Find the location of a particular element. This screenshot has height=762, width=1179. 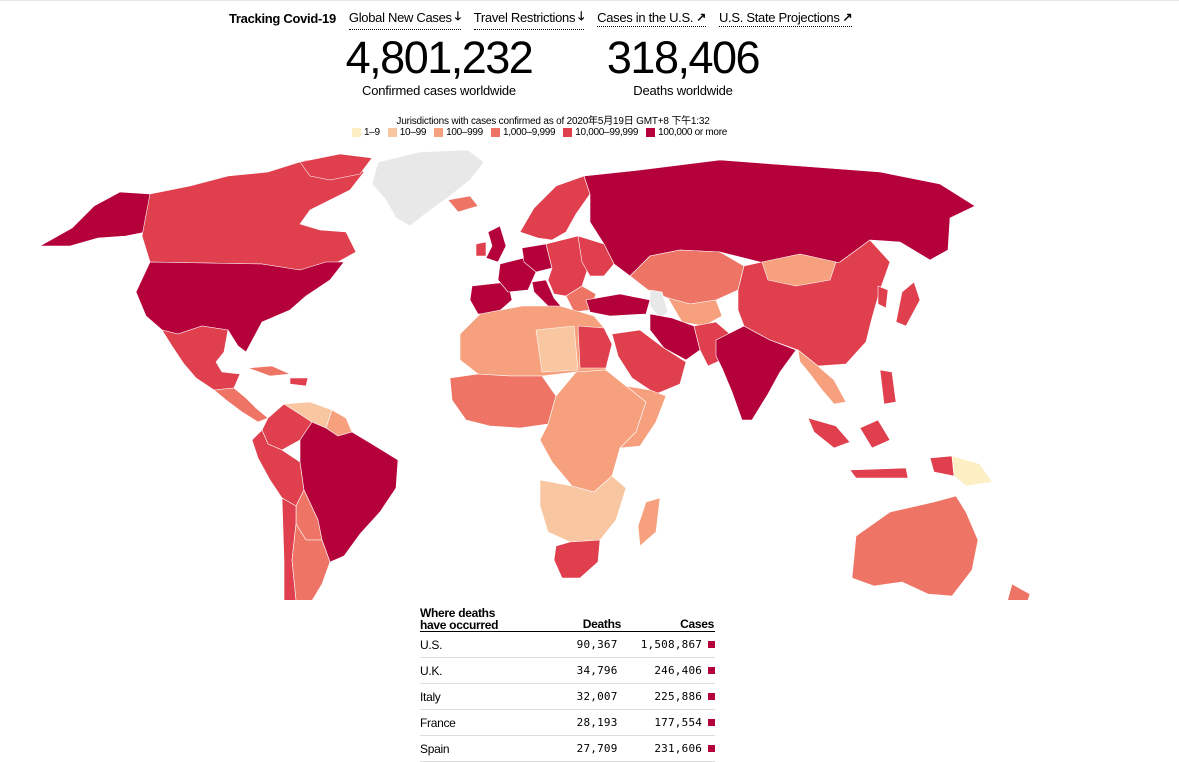

central-america-region is located at coordinates (241, 405).